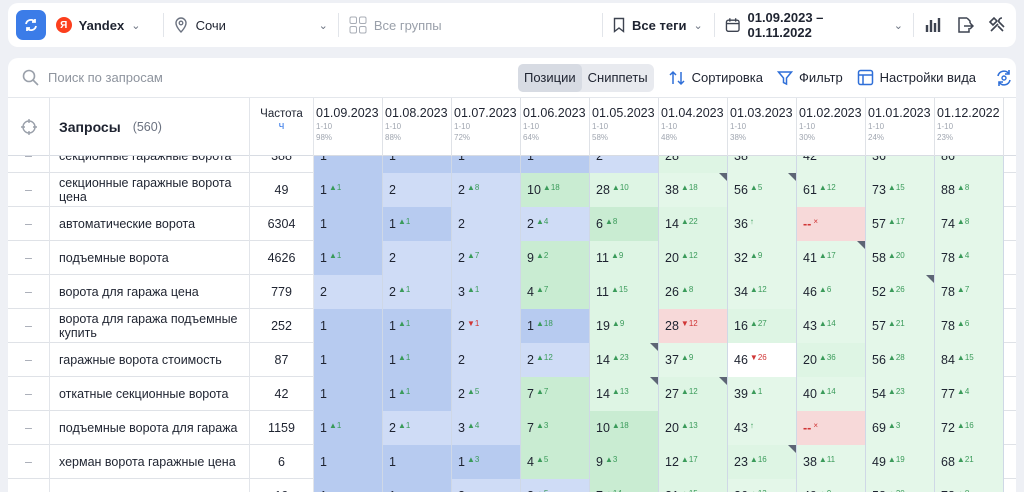 The height and width of the screenshot is (492, 1024). What do you see at coordinates (900, 394) in the screenshot?
I see `position-cell: 54 ▲23` at bounding box center [900, 394].